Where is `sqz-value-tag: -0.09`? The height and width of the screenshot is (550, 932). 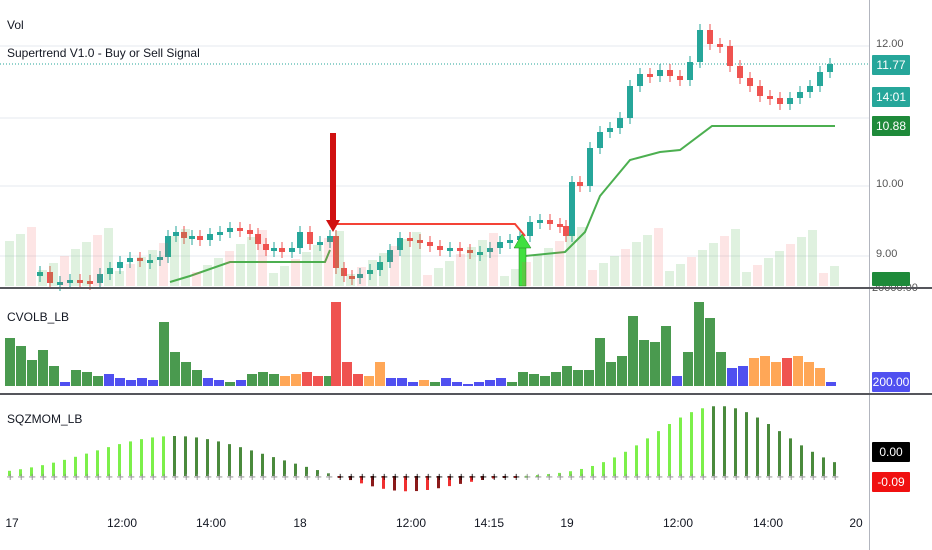
sqz-value-tag: -0.09 is located at coordinates (891, 482).